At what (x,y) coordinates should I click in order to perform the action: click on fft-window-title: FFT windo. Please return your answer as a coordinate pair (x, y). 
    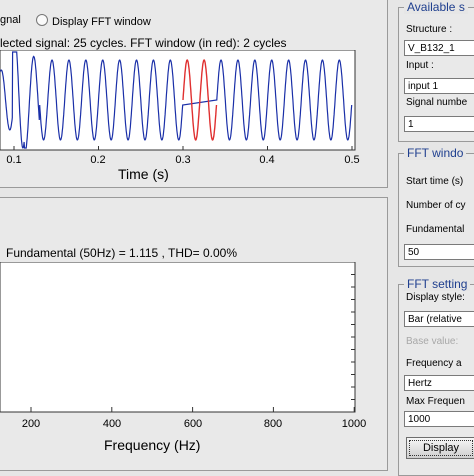
    Looking at the image, I should click on (435, 153).